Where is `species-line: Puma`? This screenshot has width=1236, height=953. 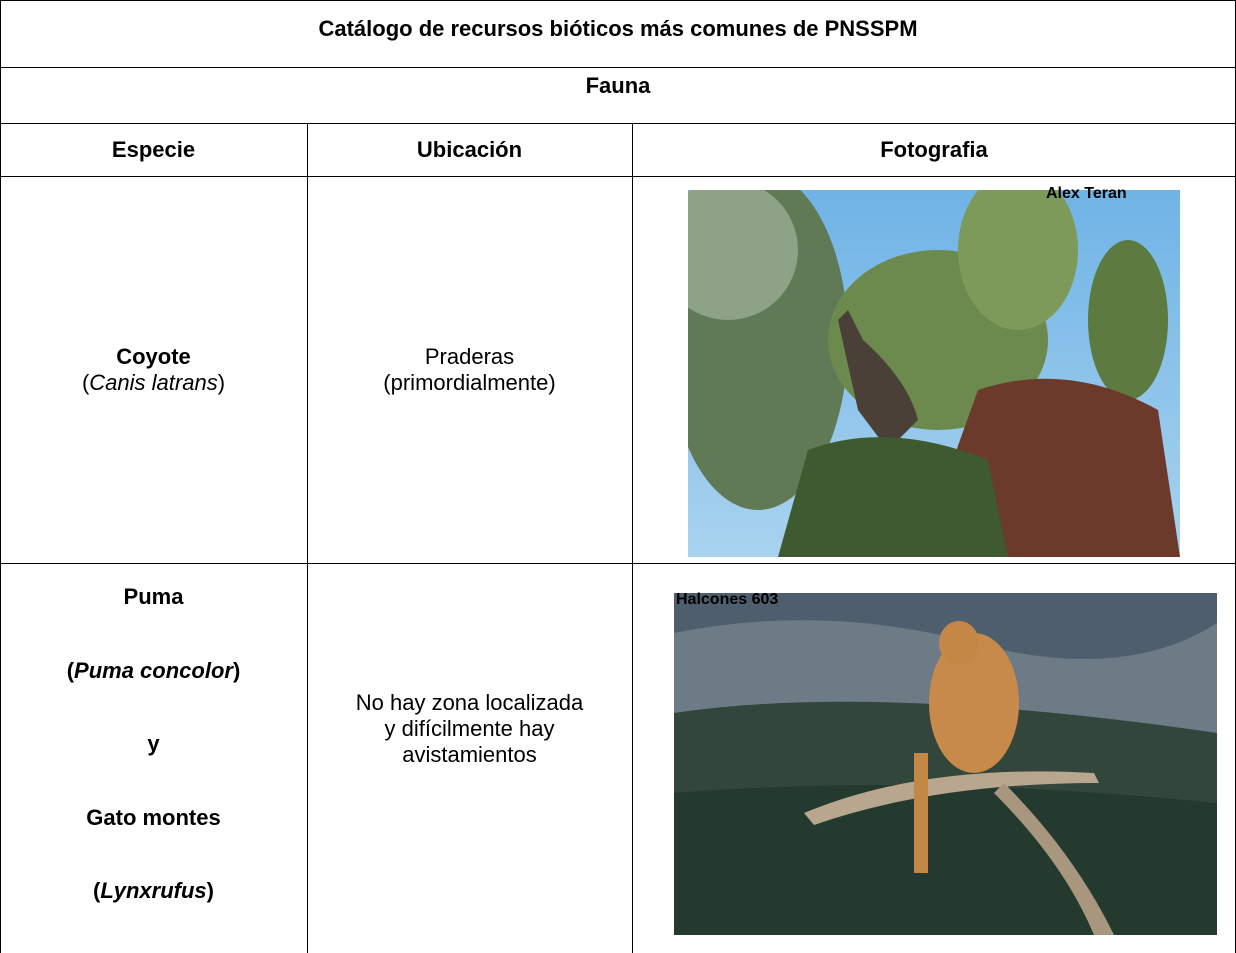 species-line: Puma is located at coordinates (154, 597).